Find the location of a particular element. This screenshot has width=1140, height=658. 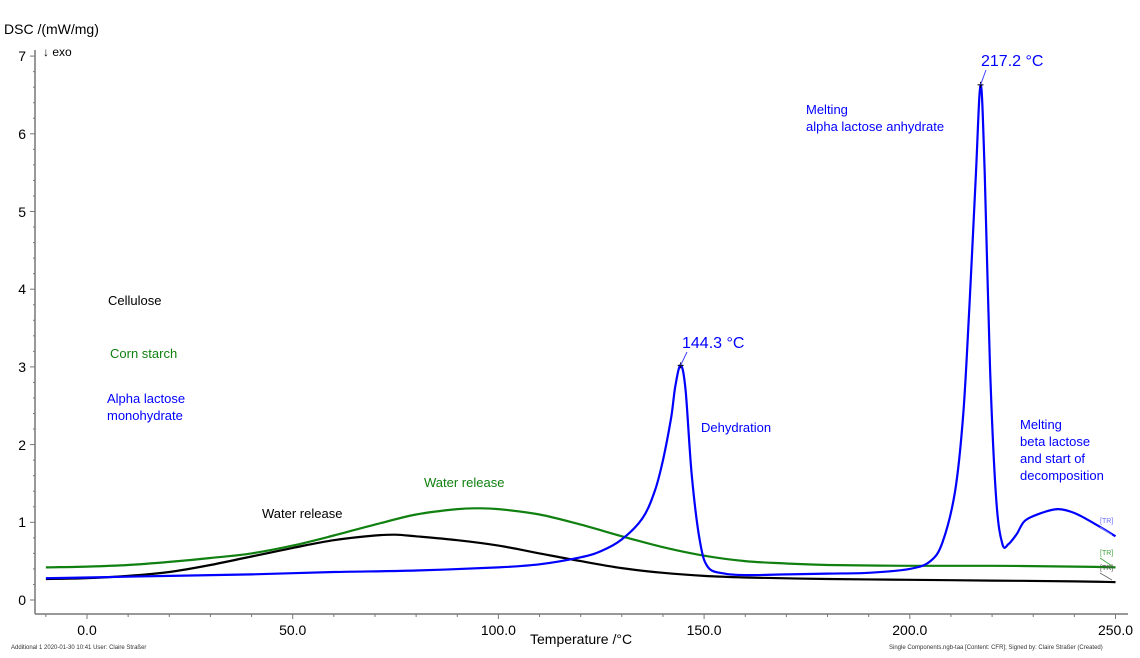

y-tick-label: 0 is located at coordinates (22, 600).